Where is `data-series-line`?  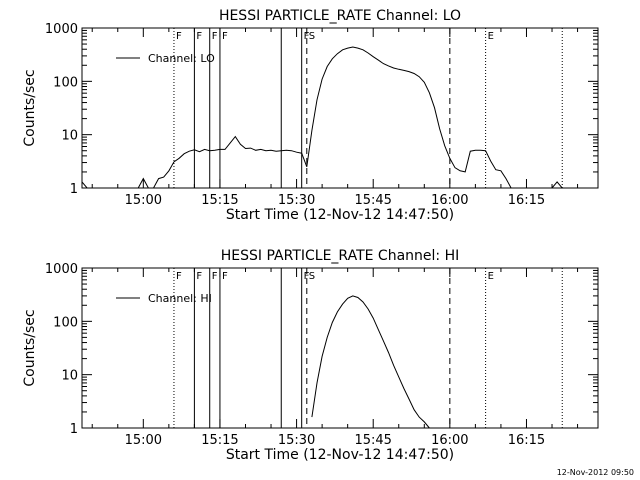
data-series-line is located at coordinates (370, 362).